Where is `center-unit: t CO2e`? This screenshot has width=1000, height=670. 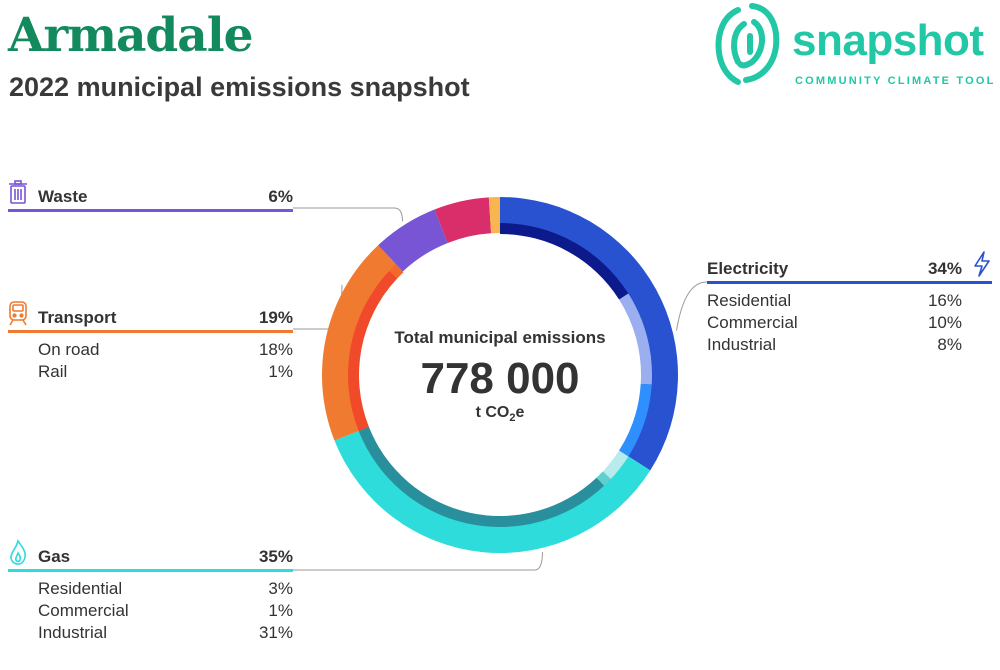
center-unit: t CO2e is located at coordinates (500, 414).